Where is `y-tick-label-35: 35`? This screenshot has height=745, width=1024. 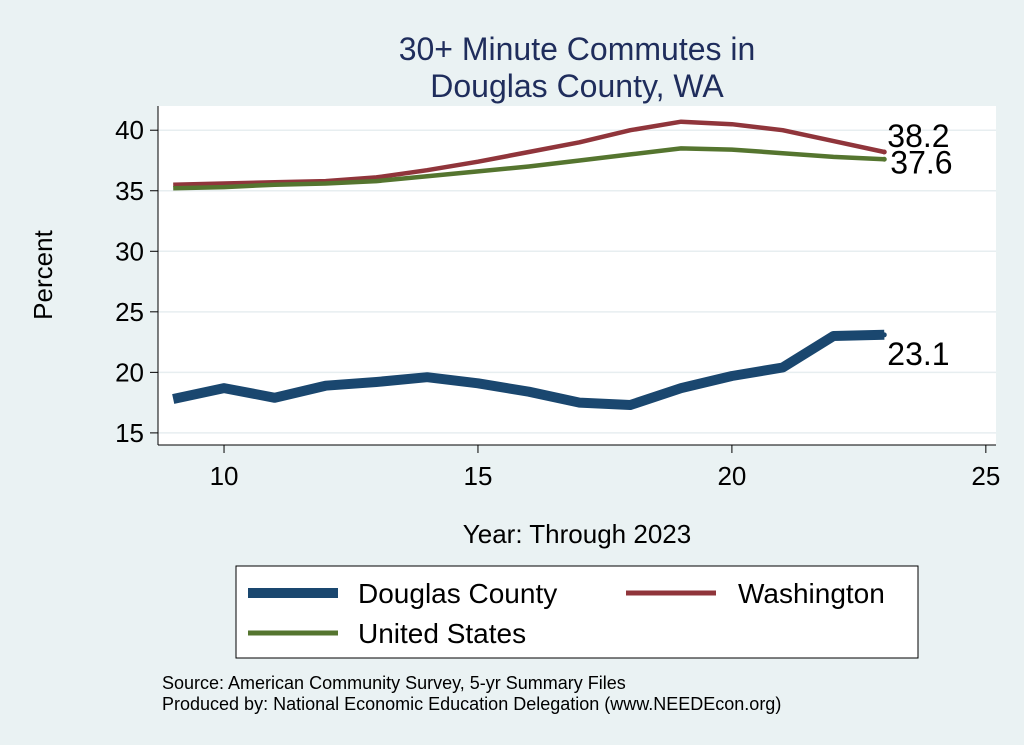 y-tick-label-35: 35 is located at coordinates (129, 191).